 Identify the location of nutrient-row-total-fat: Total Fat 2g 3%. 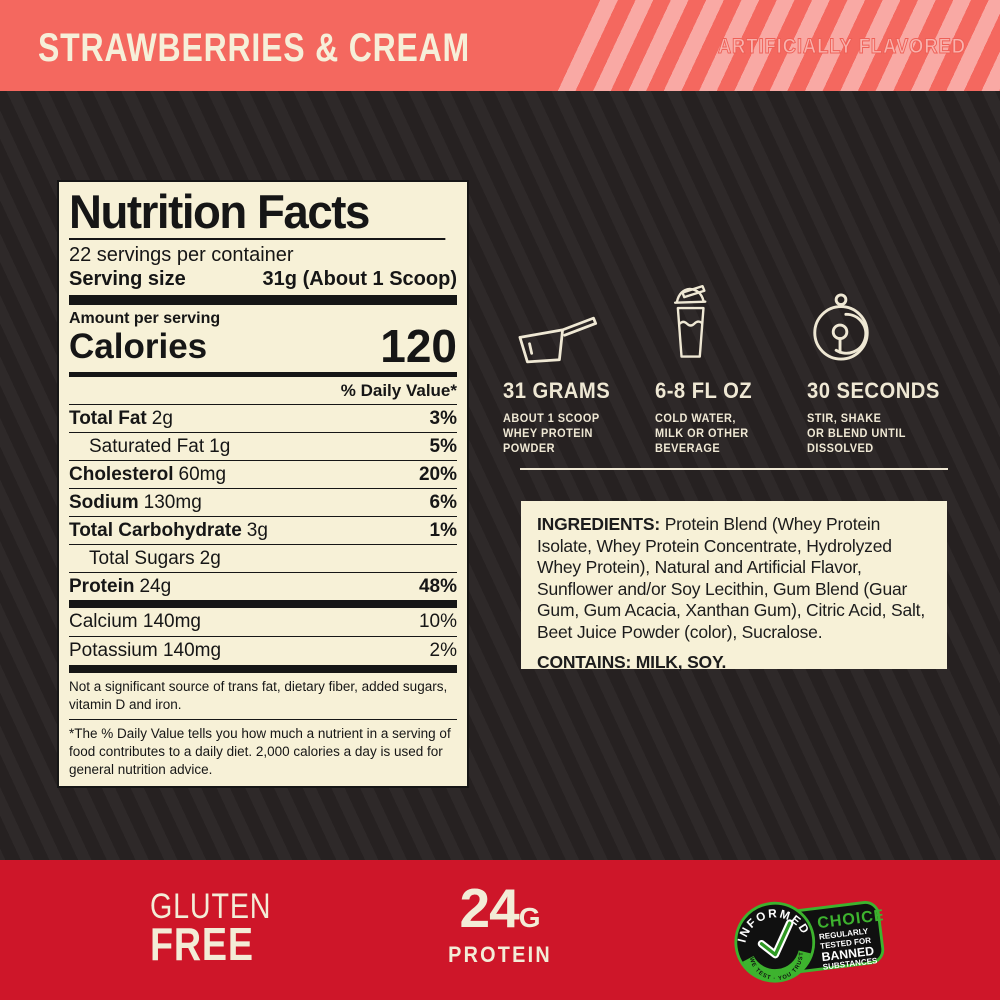
(263, 418).